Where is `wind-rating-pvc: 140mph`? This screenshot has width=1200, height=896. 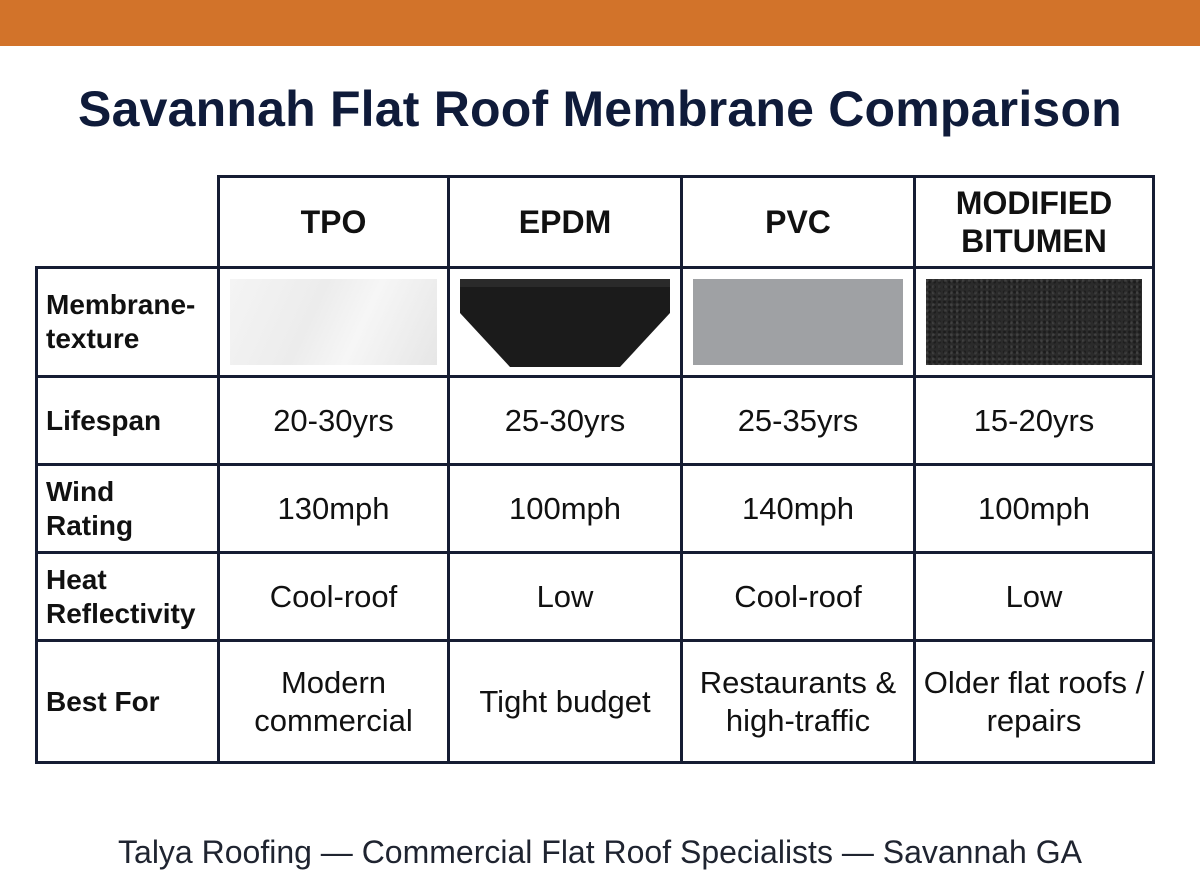 wind-rating-pvc: 140mph is located at coordinates (798, 508).